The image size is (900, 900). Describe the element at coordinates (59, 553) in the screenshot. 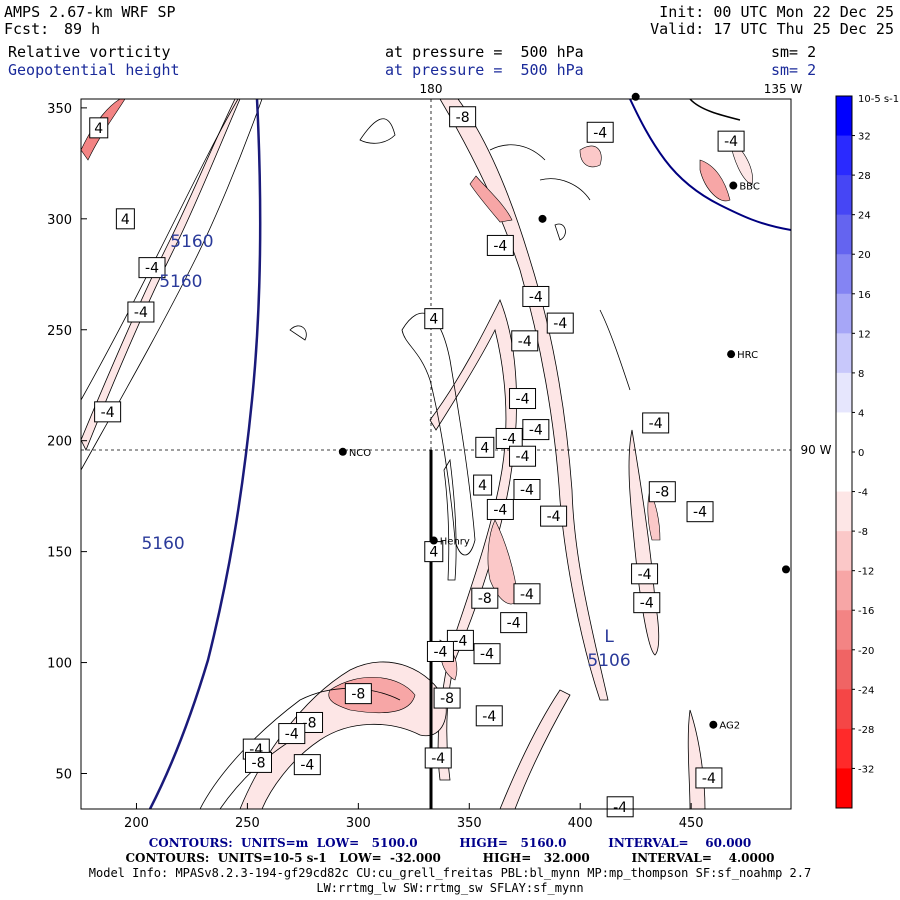

I see `y-tick-label: 150` at that location.